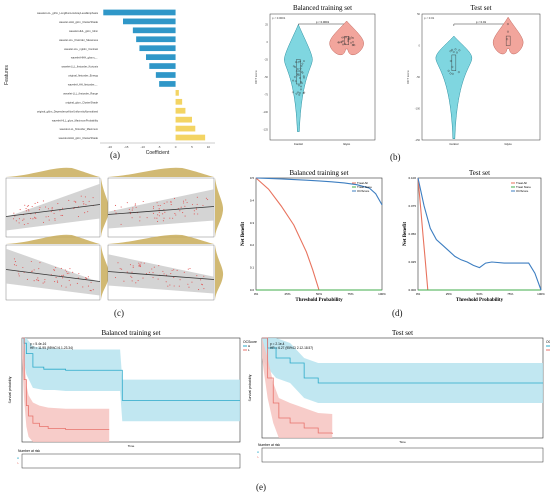 The width and height of the screenshot is (550, 494). I want to click on feature-label: original_glcm_ClusterShade, so click(82, 102).